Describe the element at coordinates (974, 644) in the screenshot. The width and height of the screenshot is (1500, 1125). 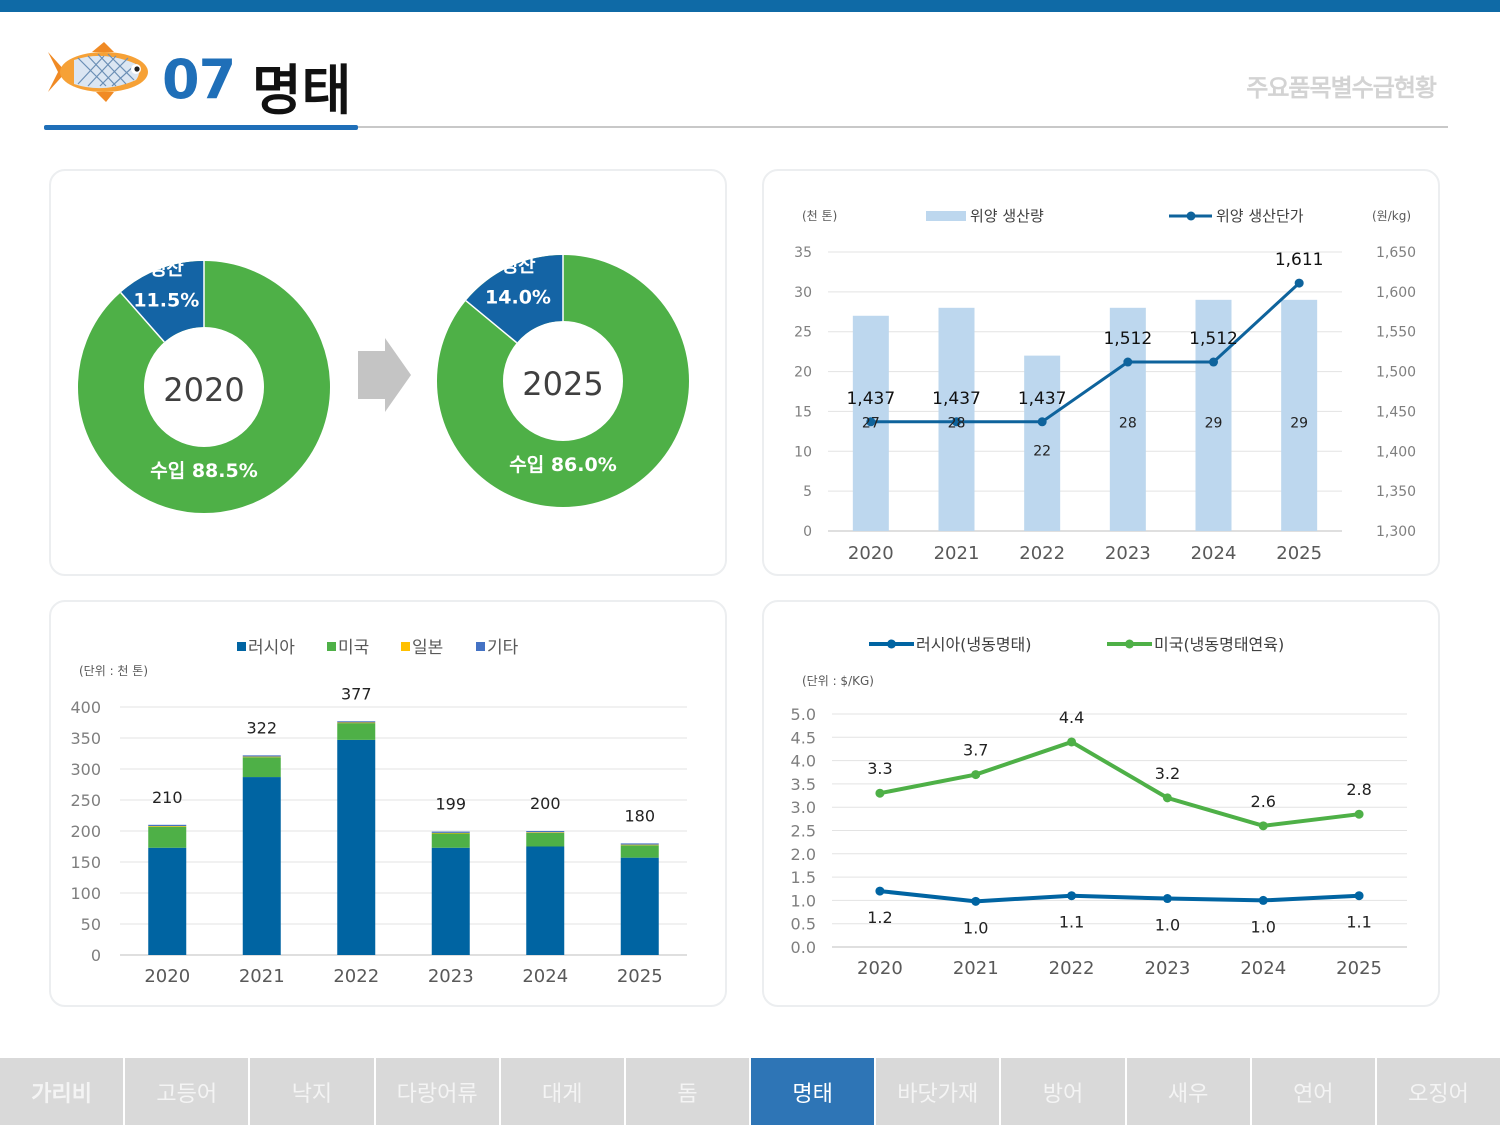
I see `legend-label: 러시아(냉동명태)` at that location.